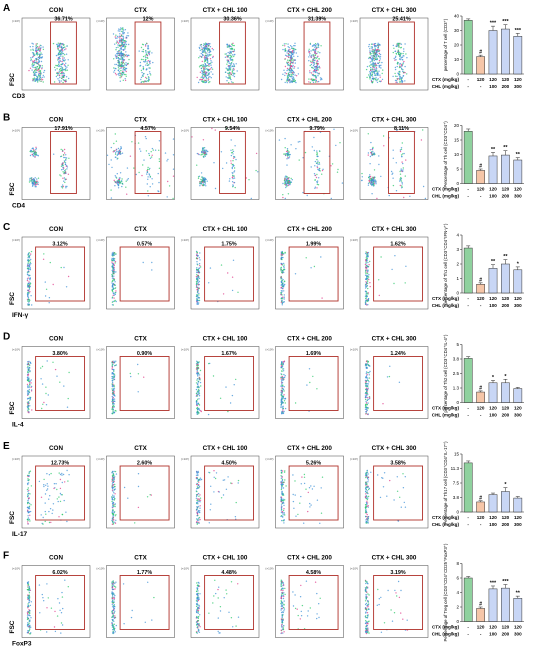 This screenshot has width=550, height=659. What do you see at coordinates (16, 131) in the screenshot?
I see `axis-exponent: (×10³)` at bounding box center [16, 131].